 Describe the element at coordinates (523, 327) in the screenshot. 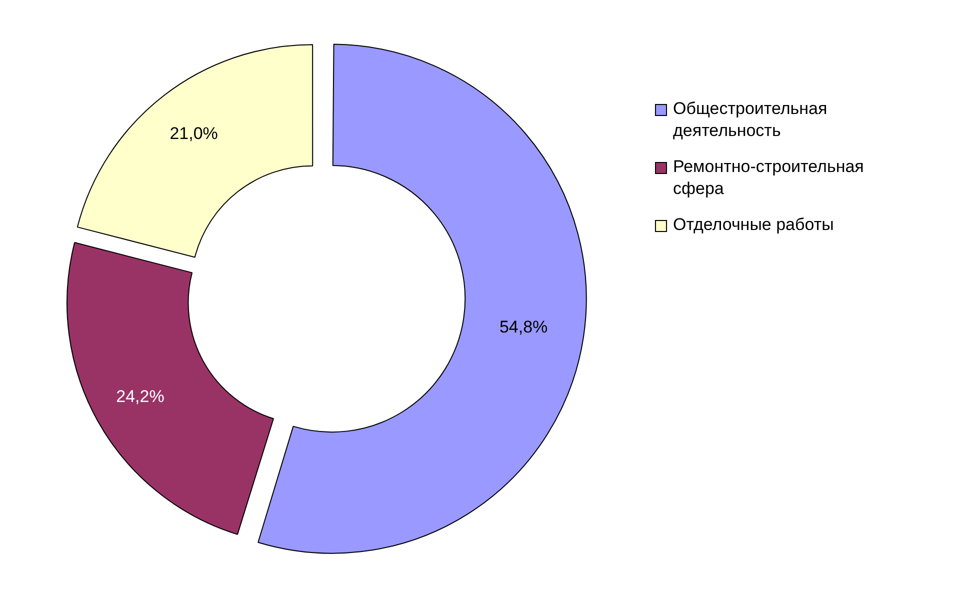

I see `data-label: 54,8%` at that location.